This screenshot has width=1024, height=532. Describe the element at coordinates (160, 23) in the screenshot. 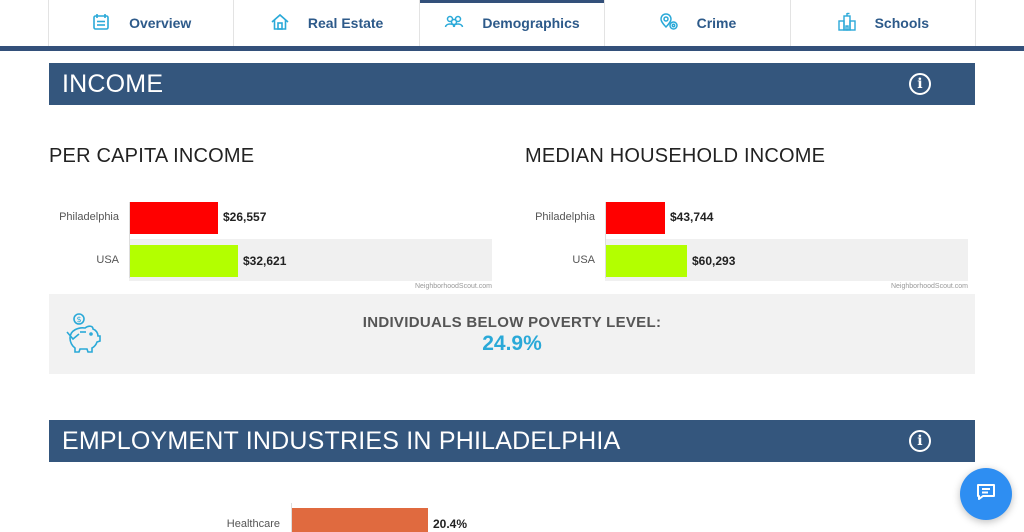

I see `tab-label: Overview` at that location.